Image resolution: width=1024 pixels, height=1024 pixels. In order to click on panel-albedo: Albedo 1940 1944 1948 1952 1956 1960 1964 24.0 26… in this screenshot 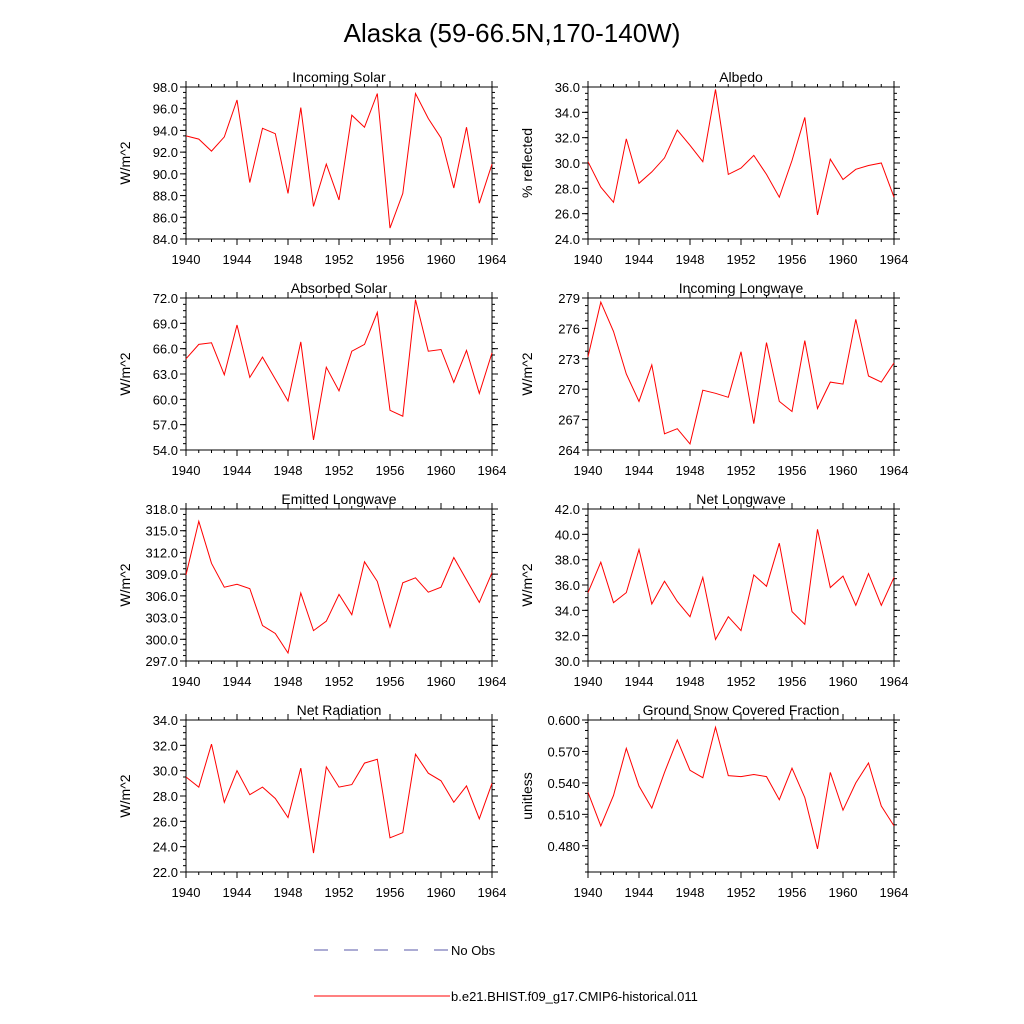, I will do `click(713, 168)`.